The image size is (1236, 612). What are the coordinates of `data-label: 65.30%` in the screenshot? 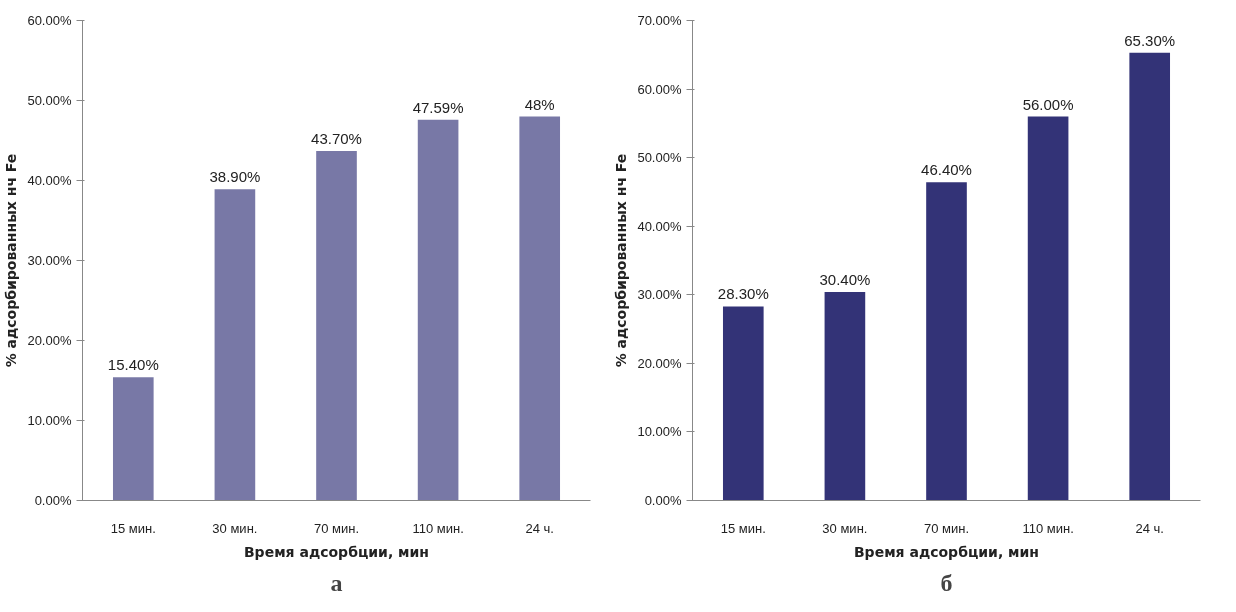 It's located at (1150, 40).